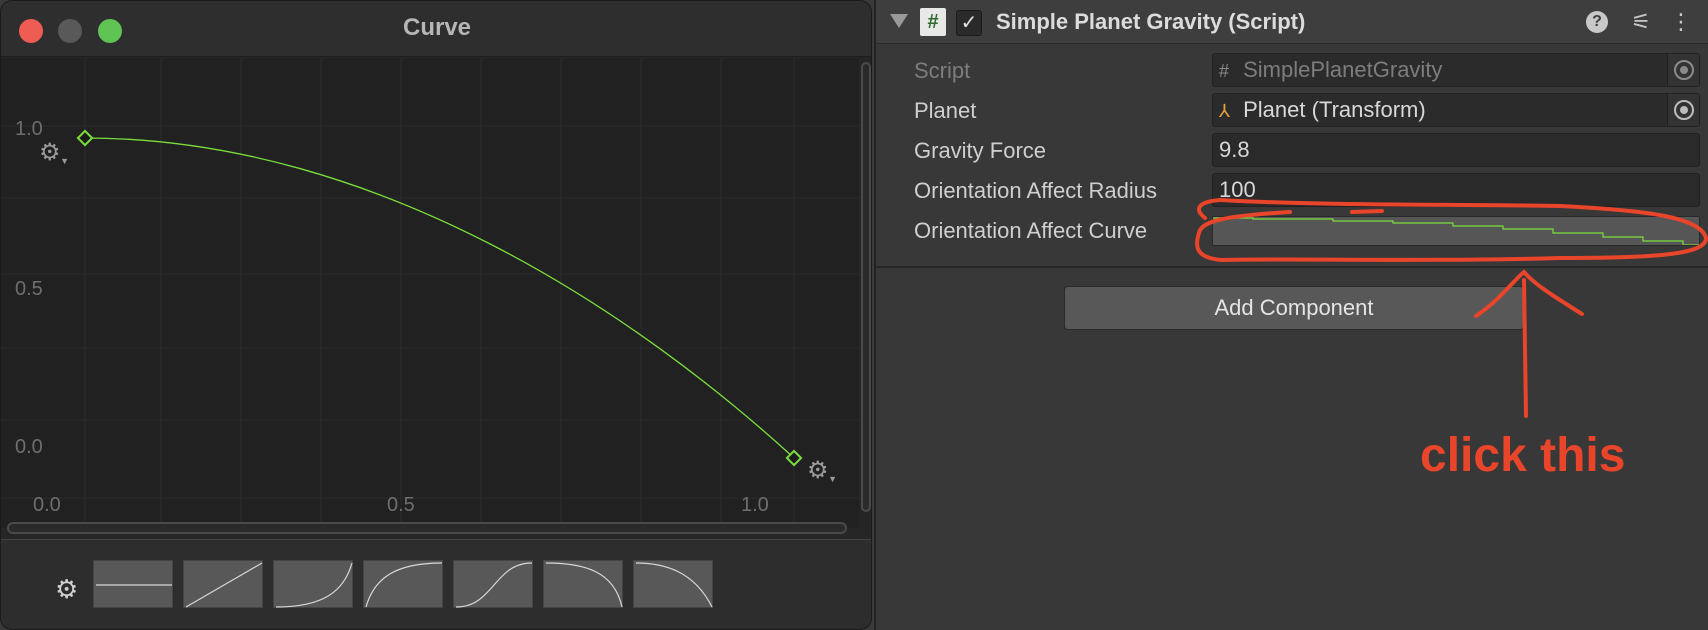  I want to click on transform-icon: ⅄, so click(1224, 111).